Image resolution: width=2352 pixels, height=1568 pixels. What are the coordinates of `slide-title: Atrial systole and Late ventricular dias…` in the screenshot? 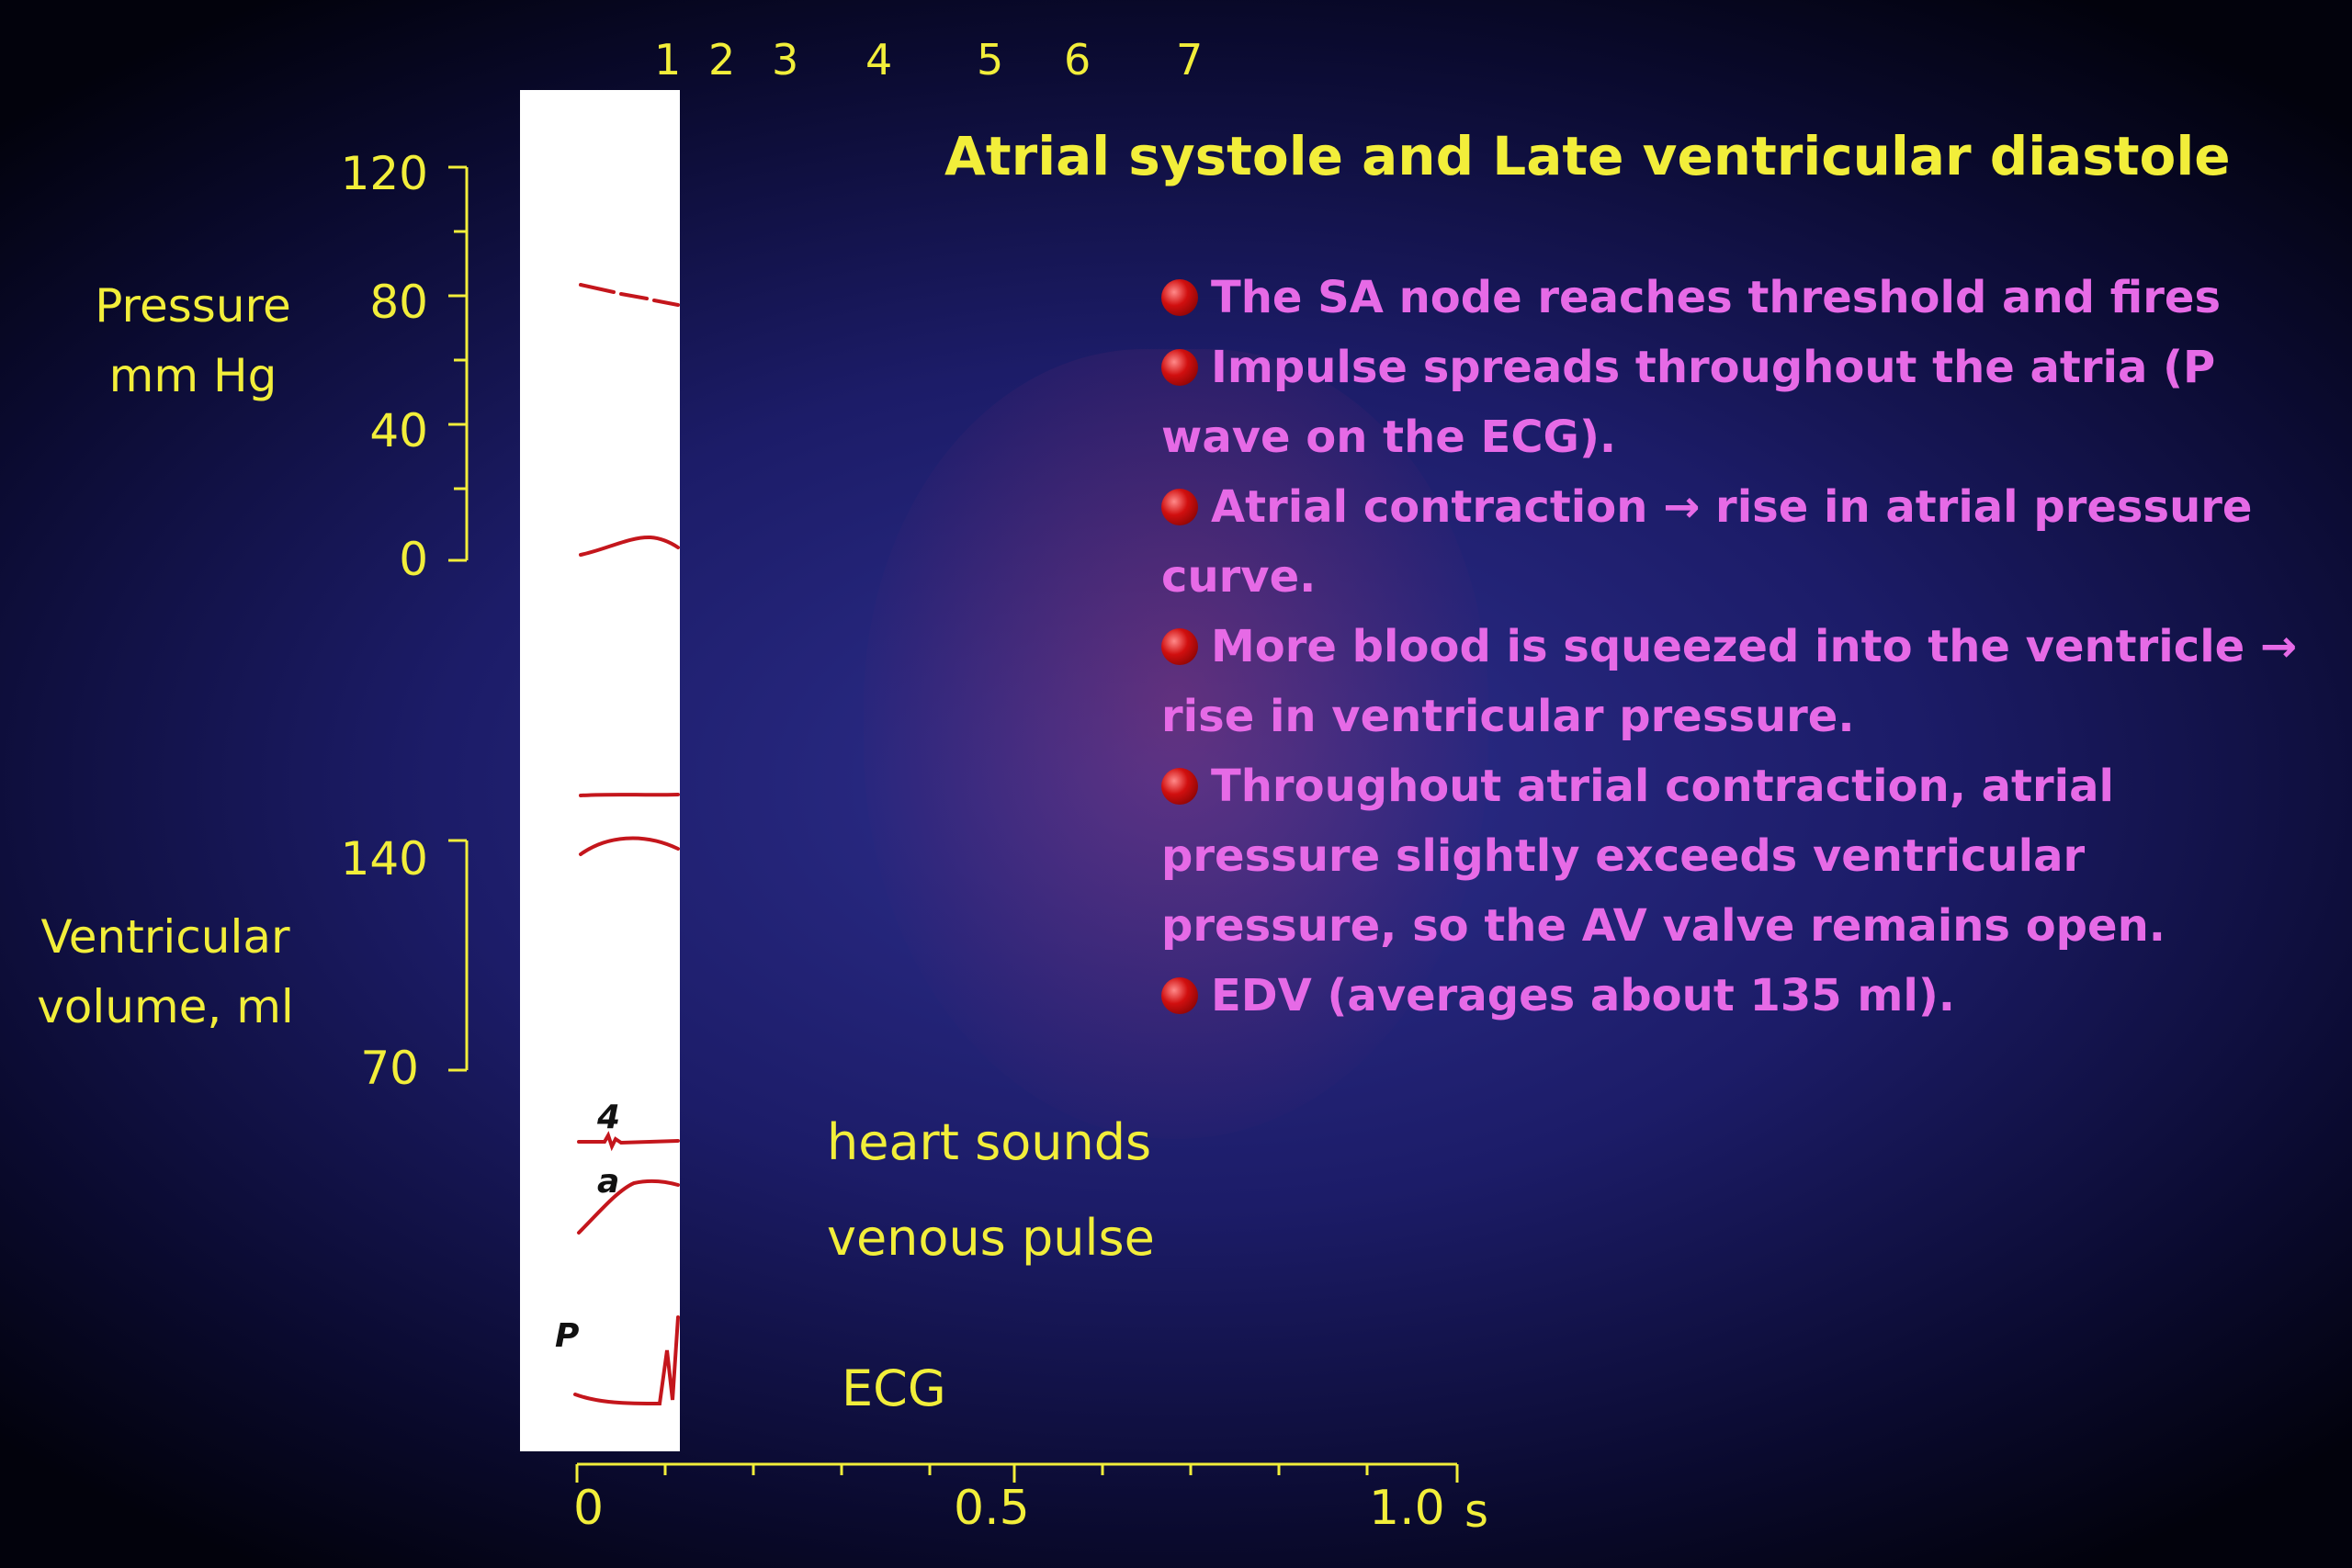 It's located at (1588, 156).